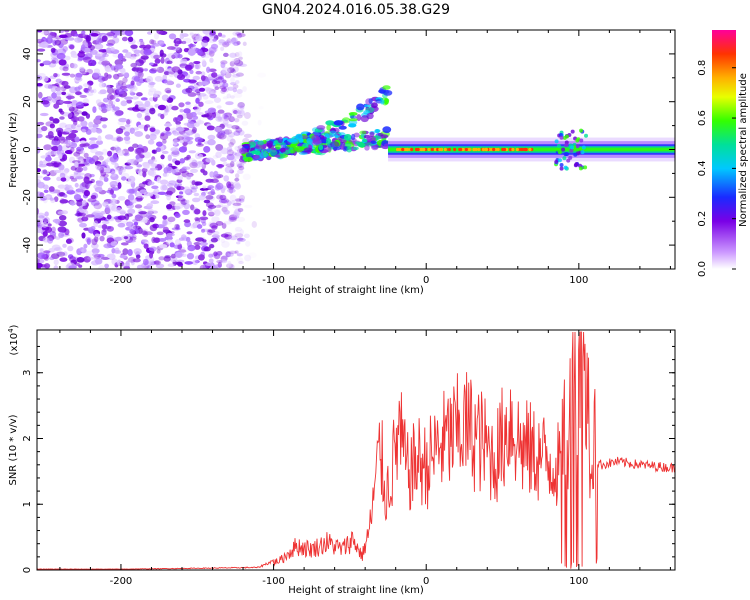 This screenshot has width=750, height=600. Describe the element at coordinates (426, 280) in the screenshot. I see `x-tick-label: 0` at that location.